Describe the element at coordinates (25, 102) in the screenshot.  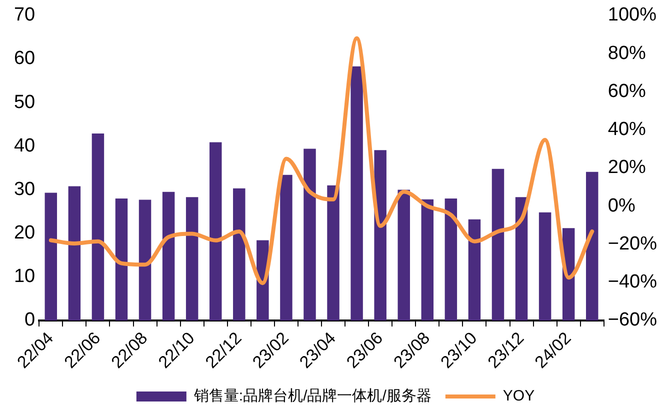
I see `y-tick-label: 50` at that location.